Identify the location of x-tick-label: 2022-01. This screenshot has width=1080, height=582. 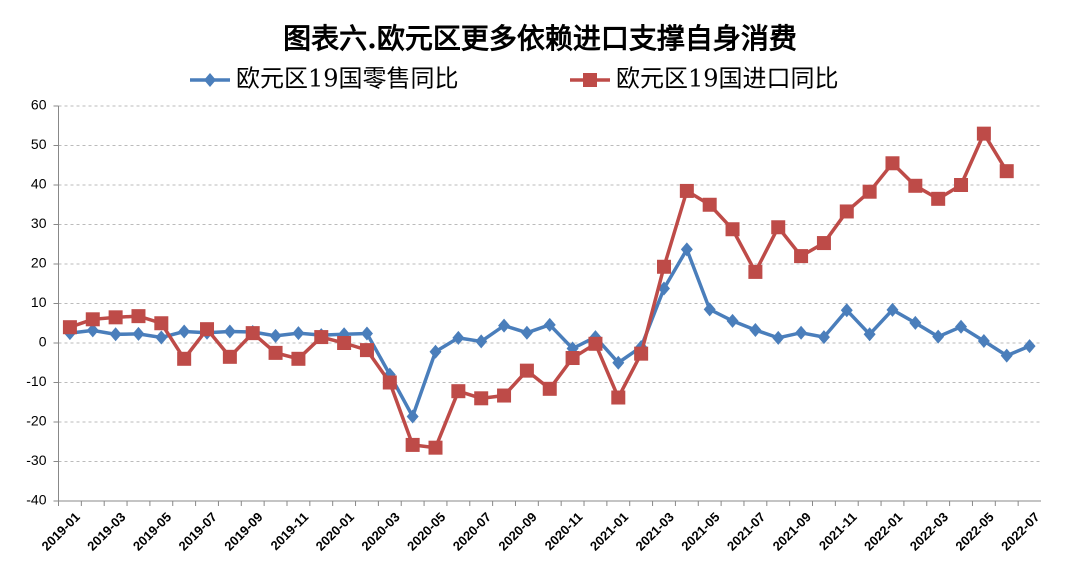
(883, 531).